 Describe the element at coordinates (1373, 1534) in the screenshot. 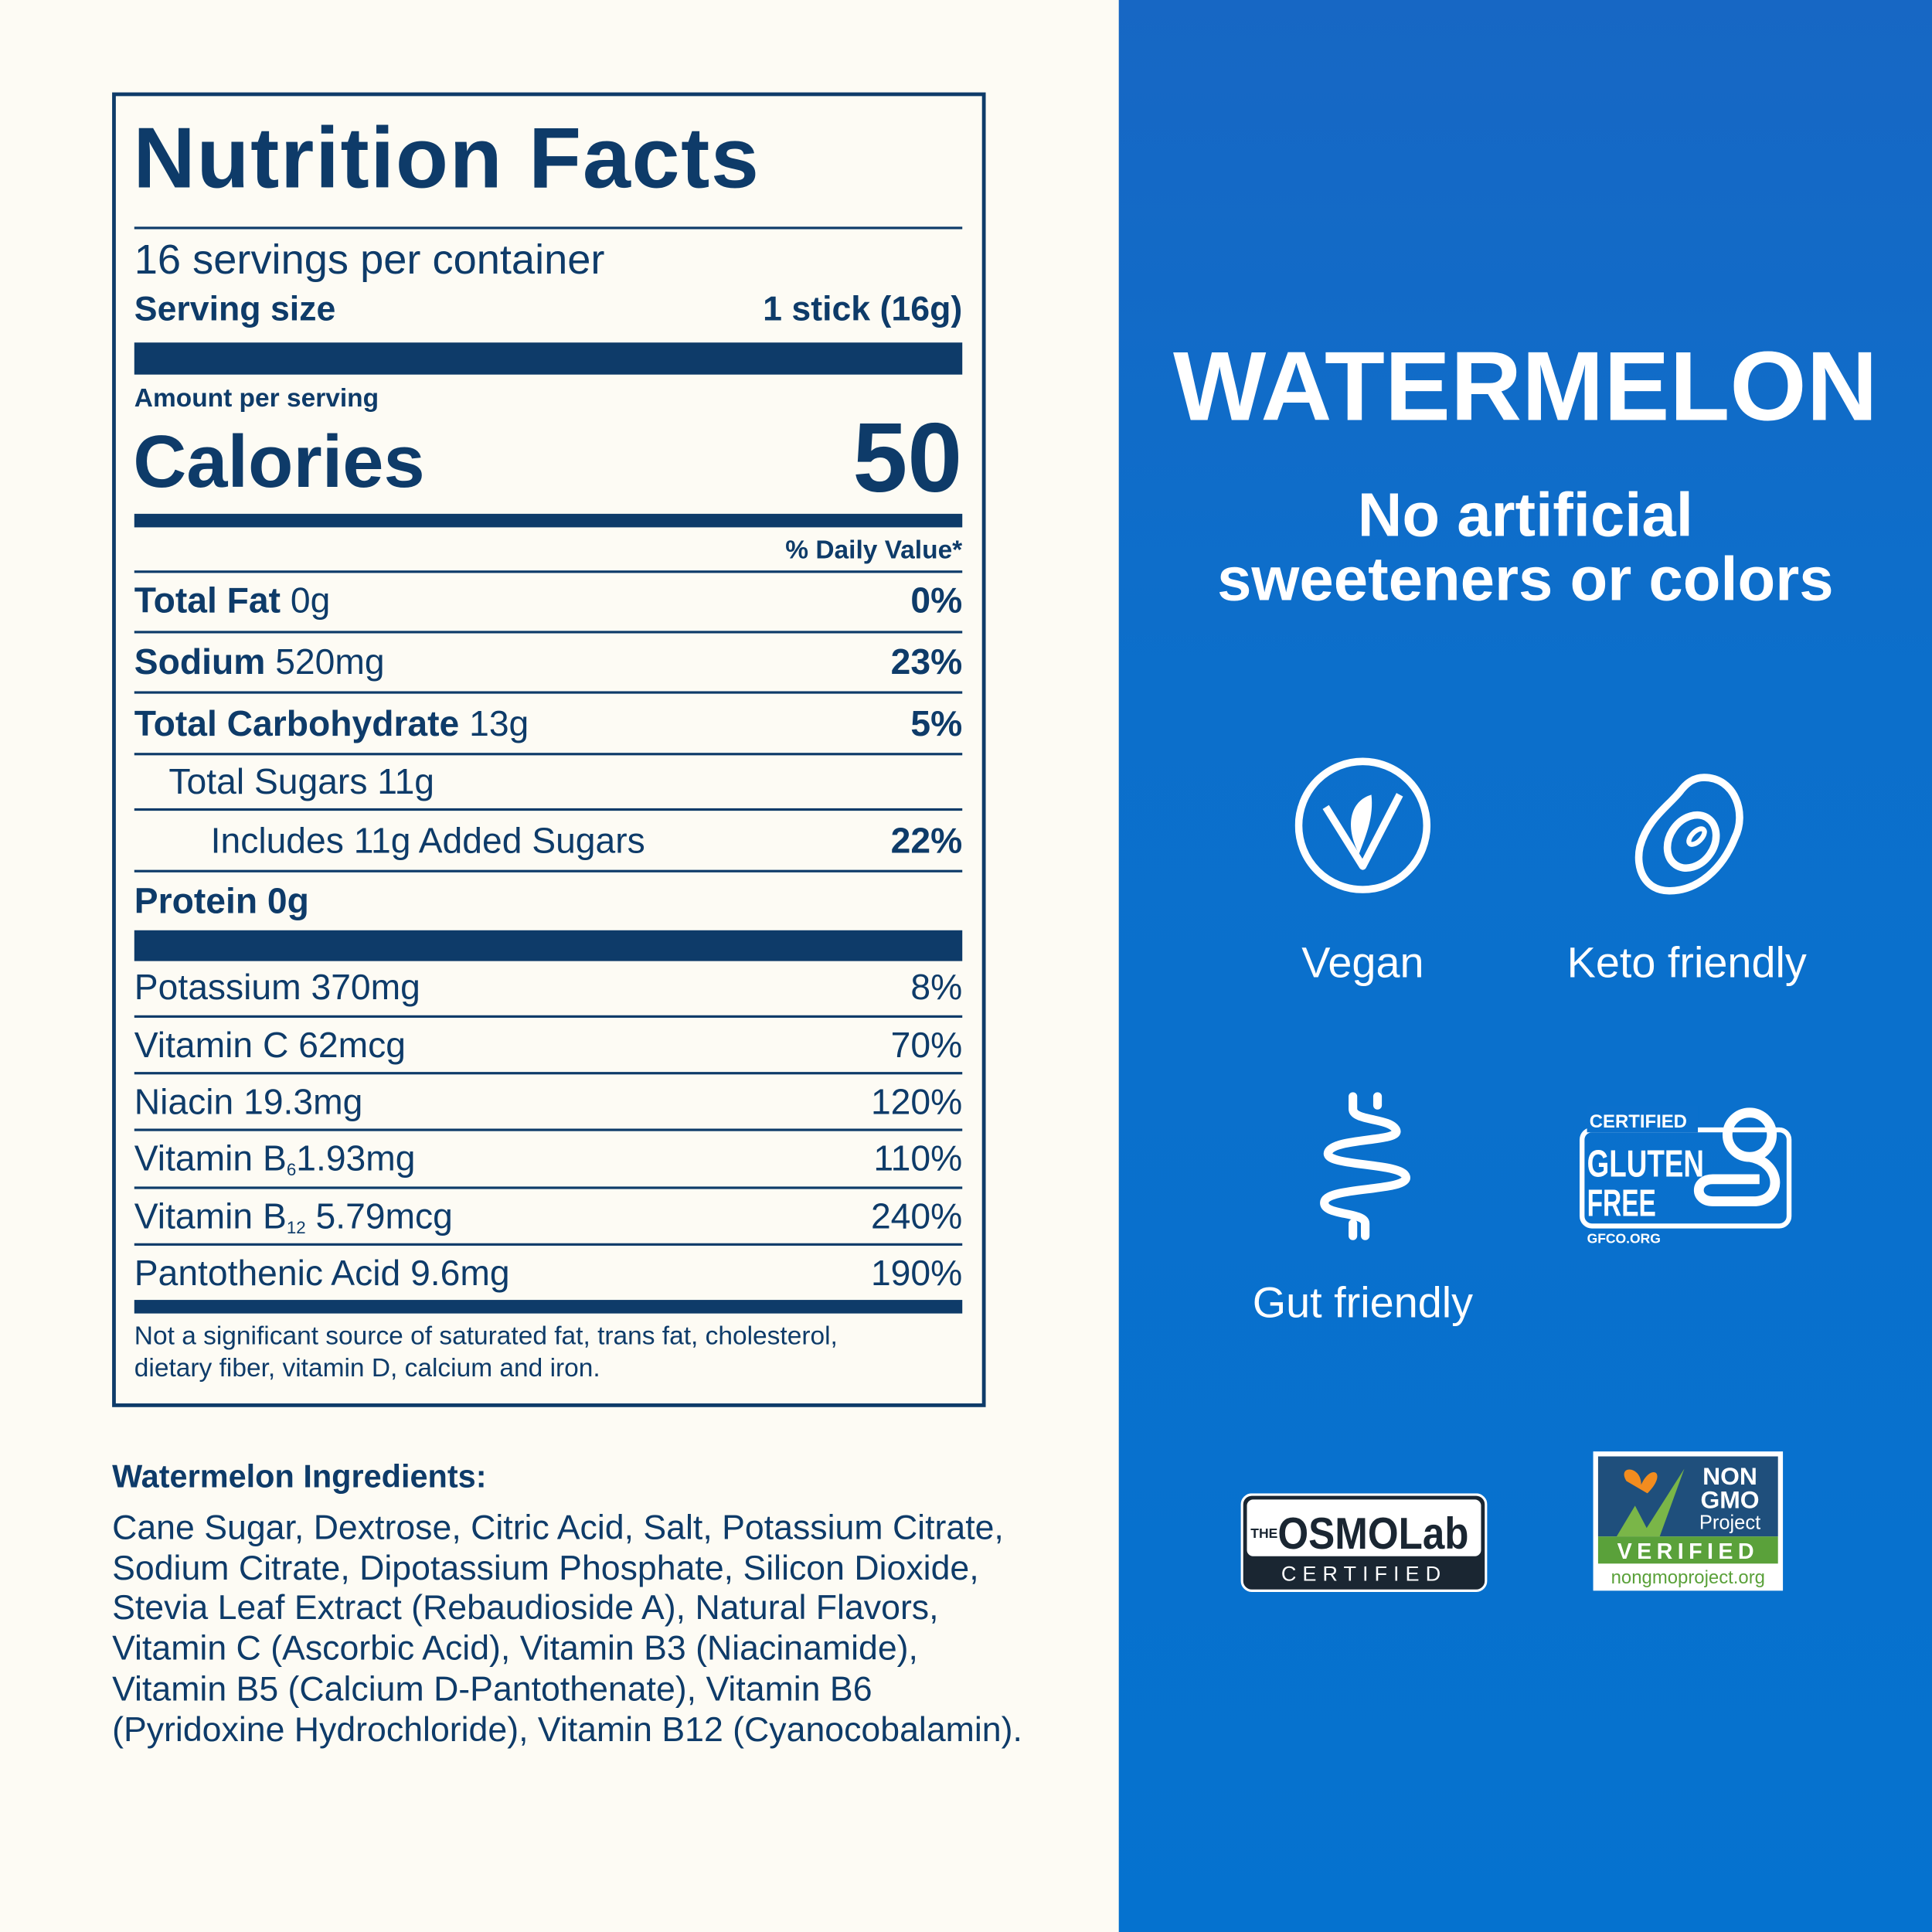

I see `logo-text: OSMOLab` at that location.